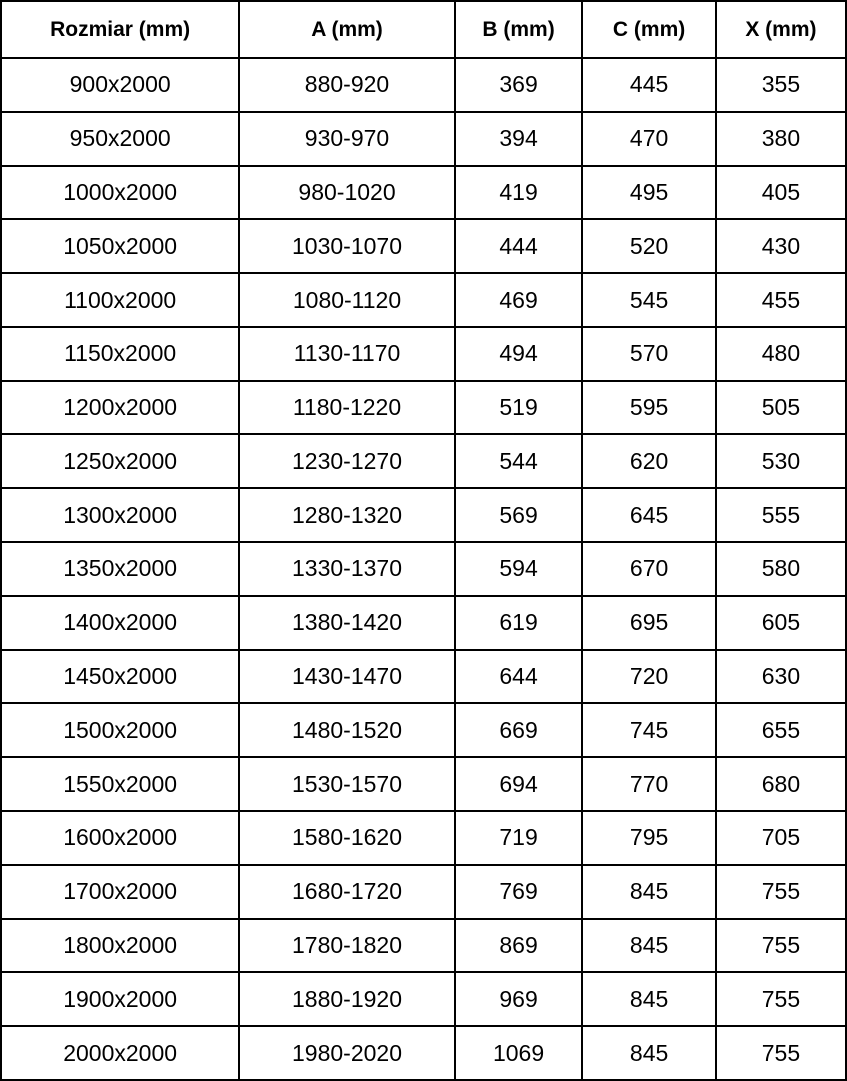  I want to click on cell-b: 869, so click(518, 945).